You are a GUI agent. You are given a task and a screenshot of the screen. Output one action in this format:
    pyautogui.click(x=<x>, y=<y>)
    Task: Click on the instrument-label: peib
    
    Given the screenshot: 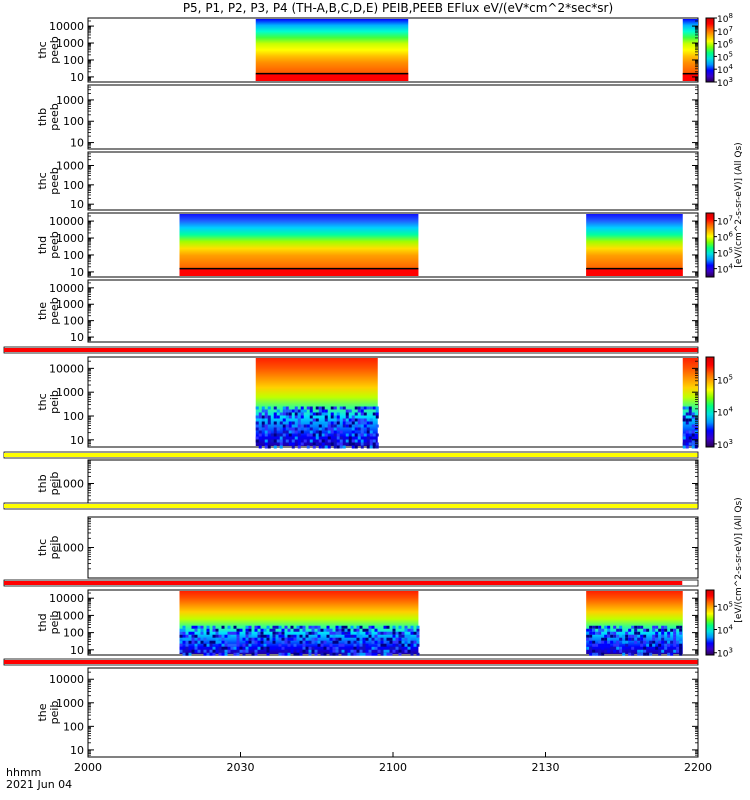 What is the action you would take?
    pyautogui.click(x=54, y=548)
    